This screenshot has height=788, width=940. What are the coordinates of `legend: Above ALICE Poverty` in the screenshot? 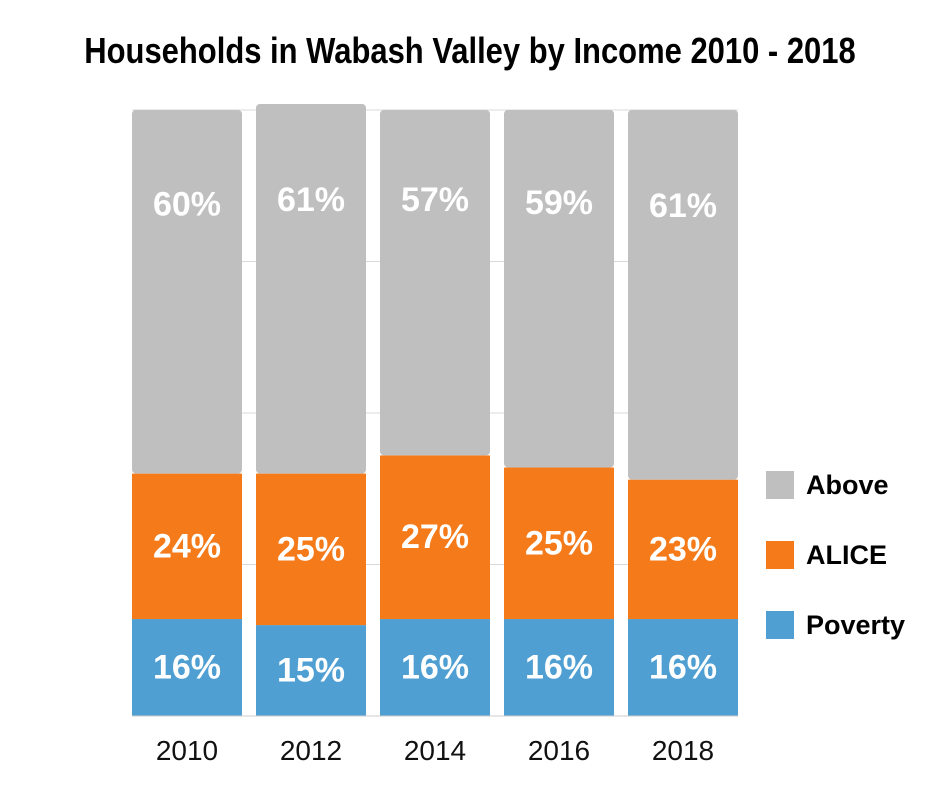 It's located at (835, 555).